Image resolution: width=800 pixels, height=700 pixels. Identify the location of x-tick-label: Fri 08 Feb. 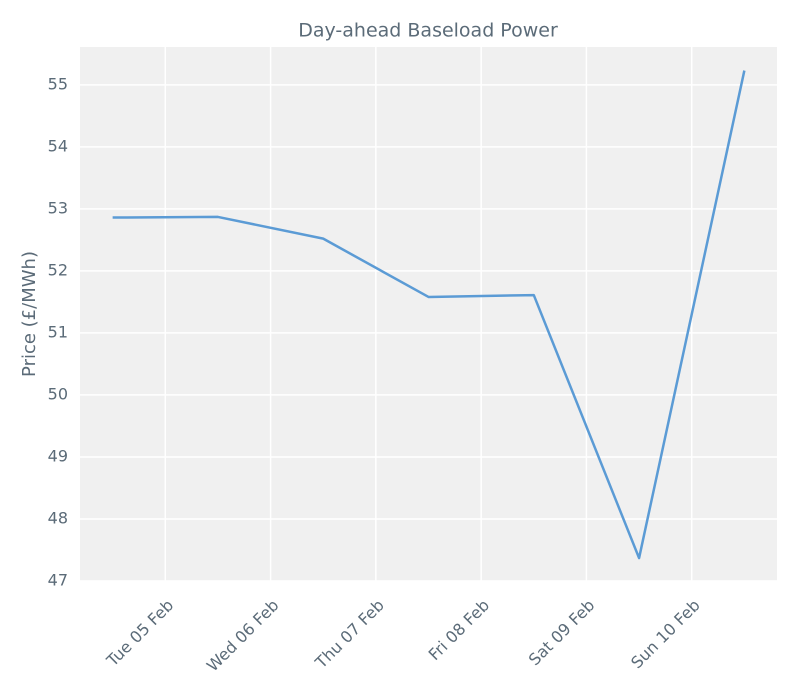
(459, 630).